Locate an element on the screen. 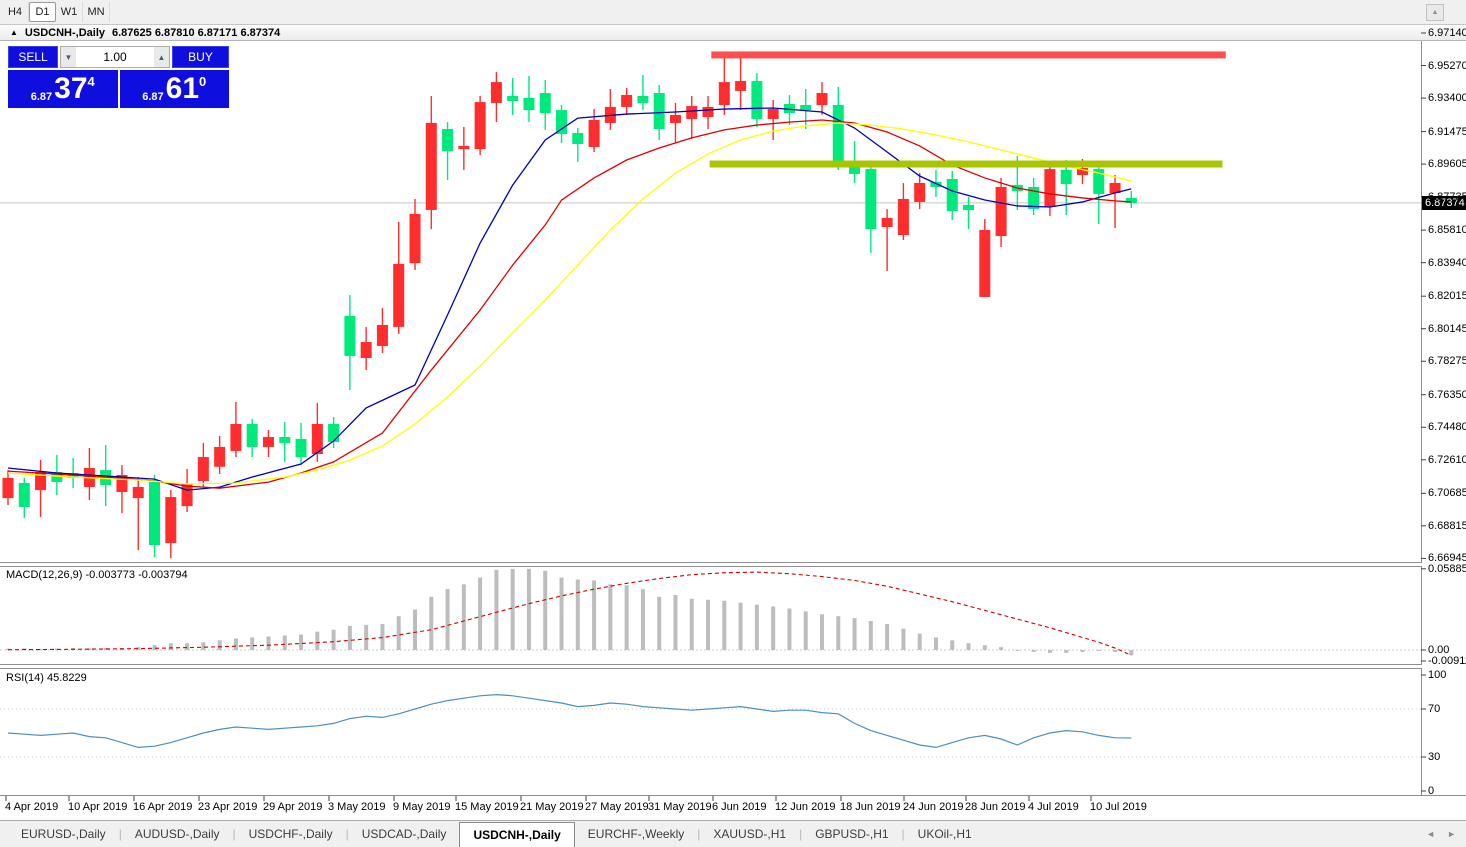  timeframe-button-h4: H4 is located at coordinates (15, 12).